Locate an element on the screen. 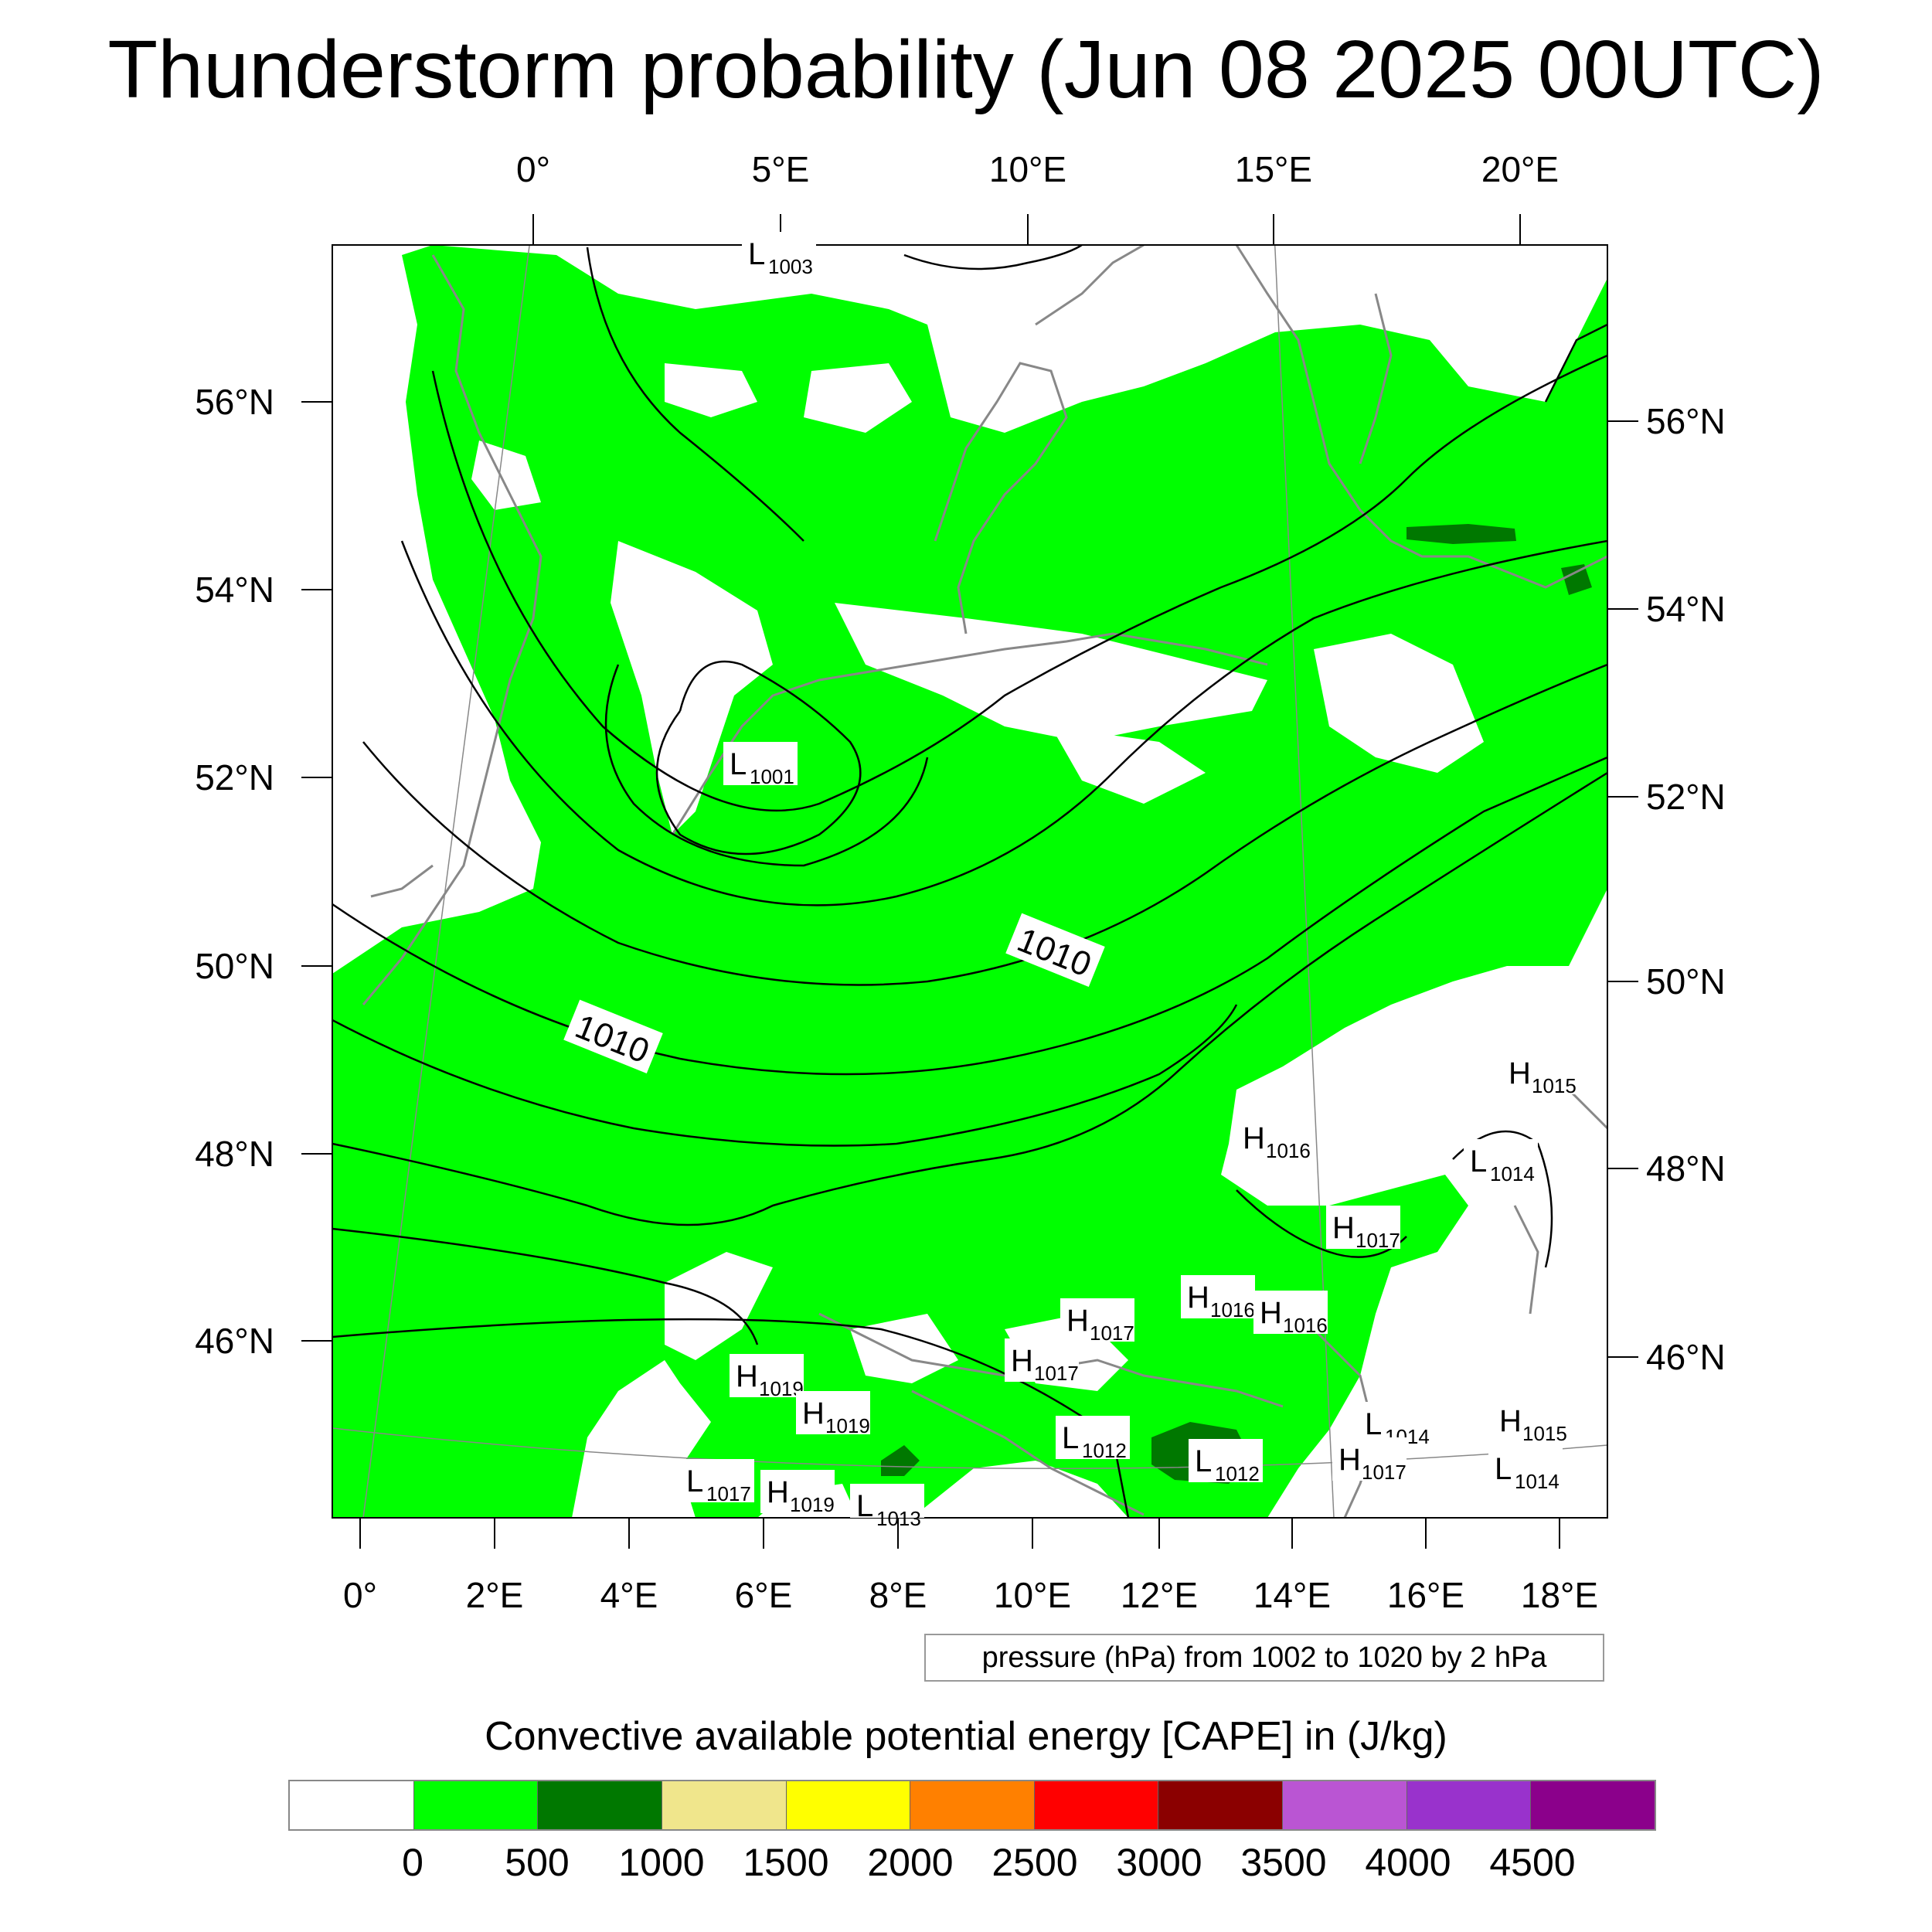 This screenshot has height=1932, width=1932. top-lon-label: 5°E is located at coordinates (781, 169).